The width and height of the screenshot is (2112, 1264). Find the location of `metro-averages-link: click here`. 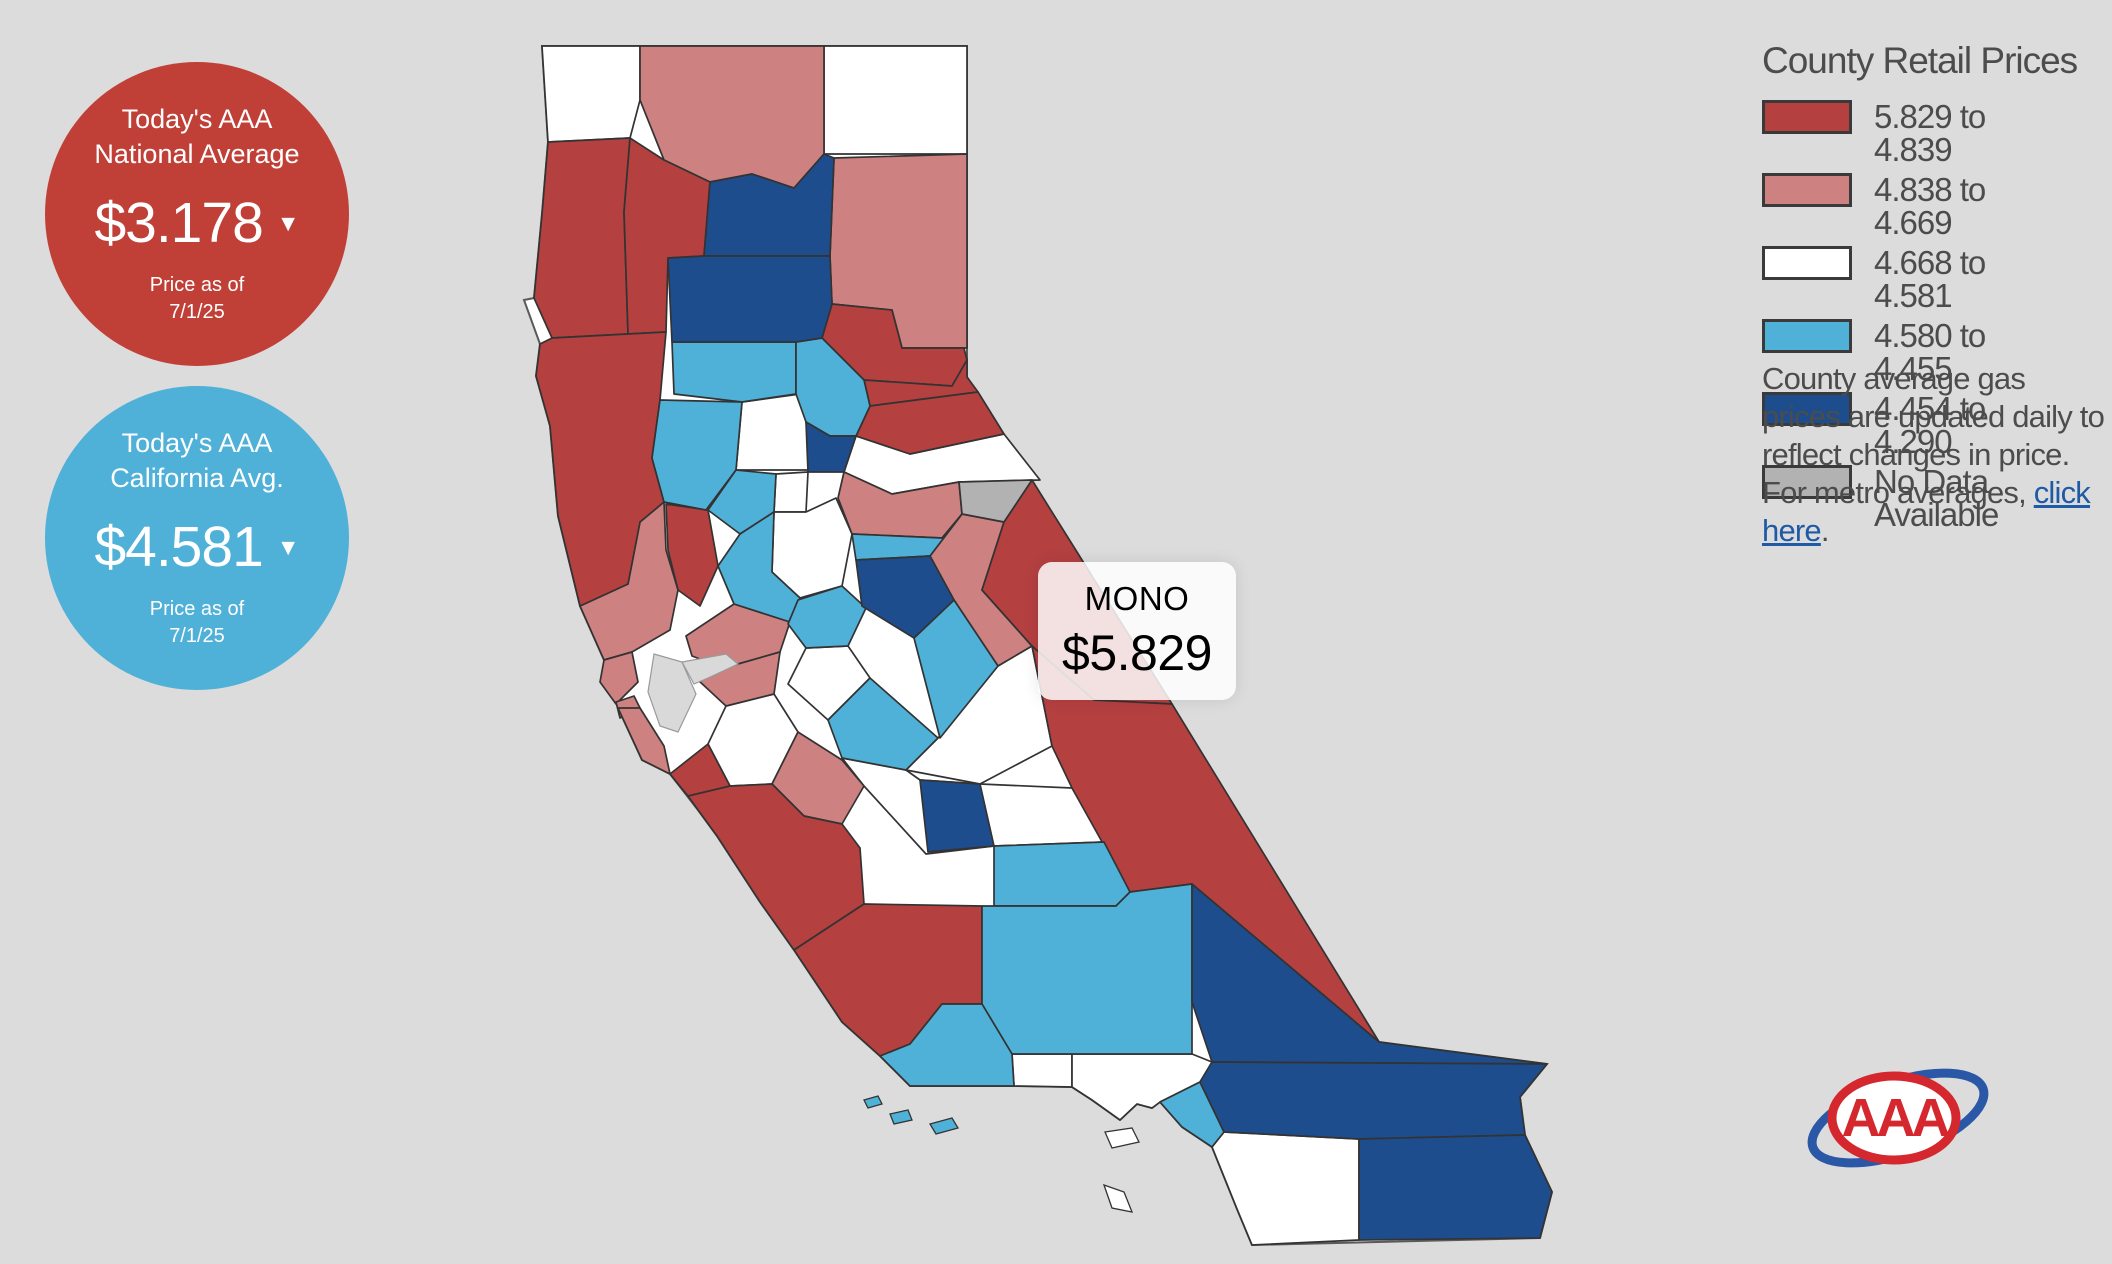

metro-averages-link: click here is located at coordinates (1926, 511).